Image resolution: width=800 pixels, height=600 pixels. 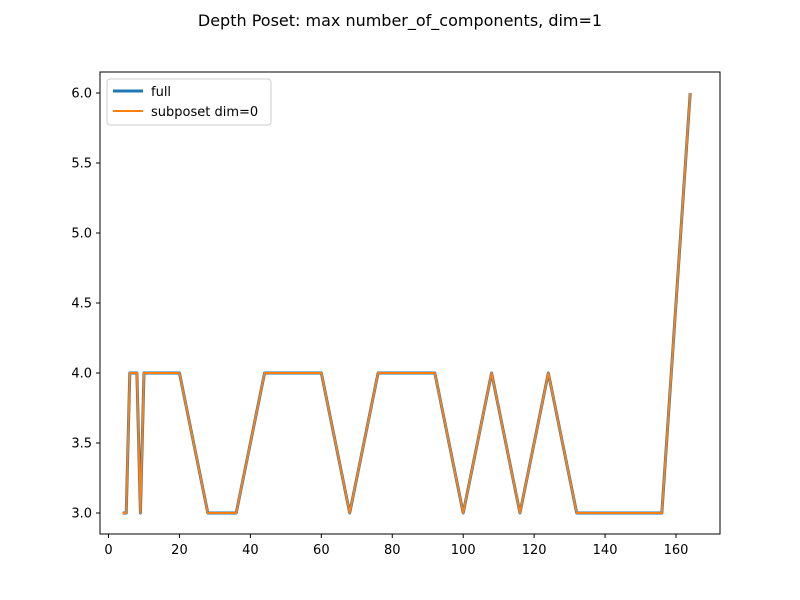 I want to click on y-tick-label: 4.0, so click(x=81, y=374).